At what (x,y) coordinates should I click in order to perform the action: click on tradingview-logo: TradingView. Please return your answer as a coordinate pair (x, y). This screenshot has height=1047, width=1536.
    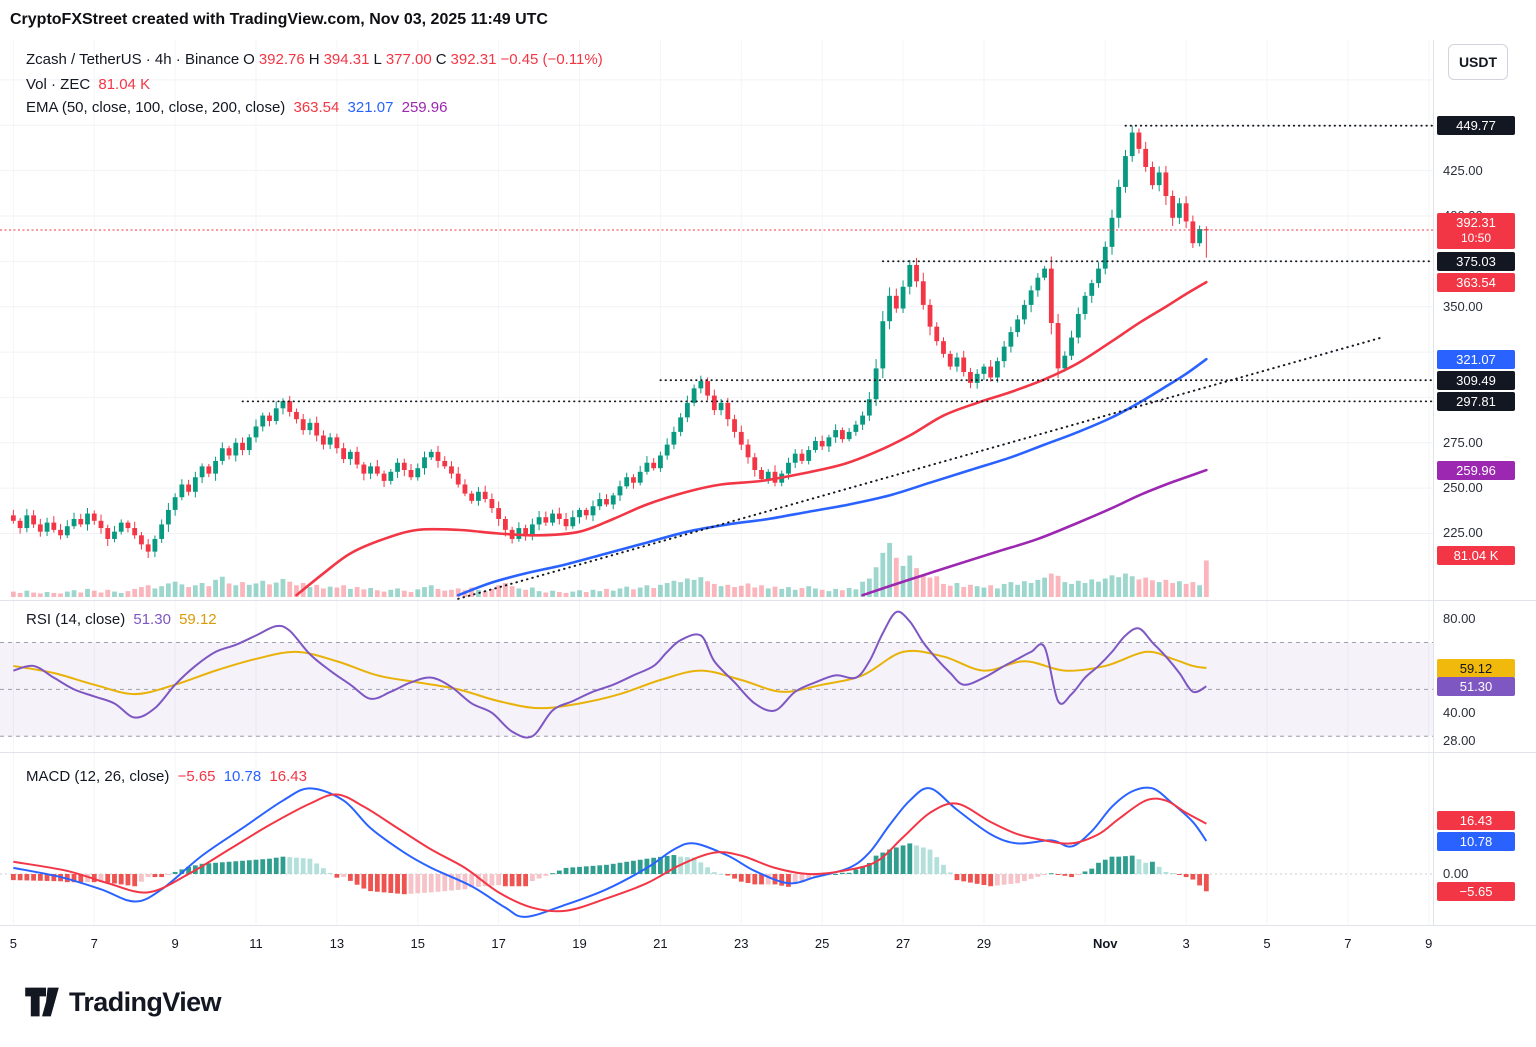
    Looking at the image, I should click on (123, 1002).